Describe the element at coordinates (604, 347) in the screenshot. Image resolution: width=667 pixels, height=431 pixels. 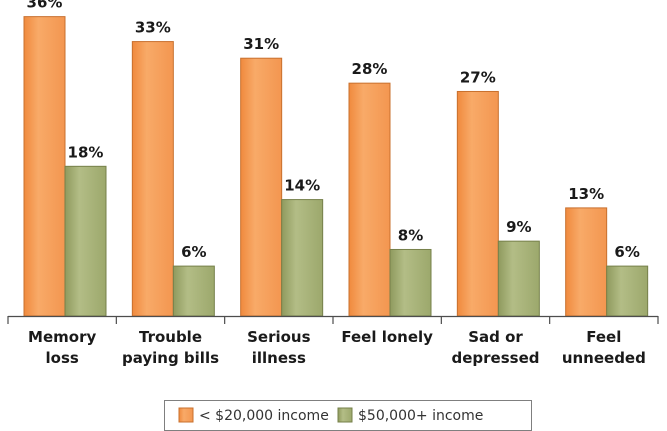
I see `category-label-5: Feel unneeded` at that location.